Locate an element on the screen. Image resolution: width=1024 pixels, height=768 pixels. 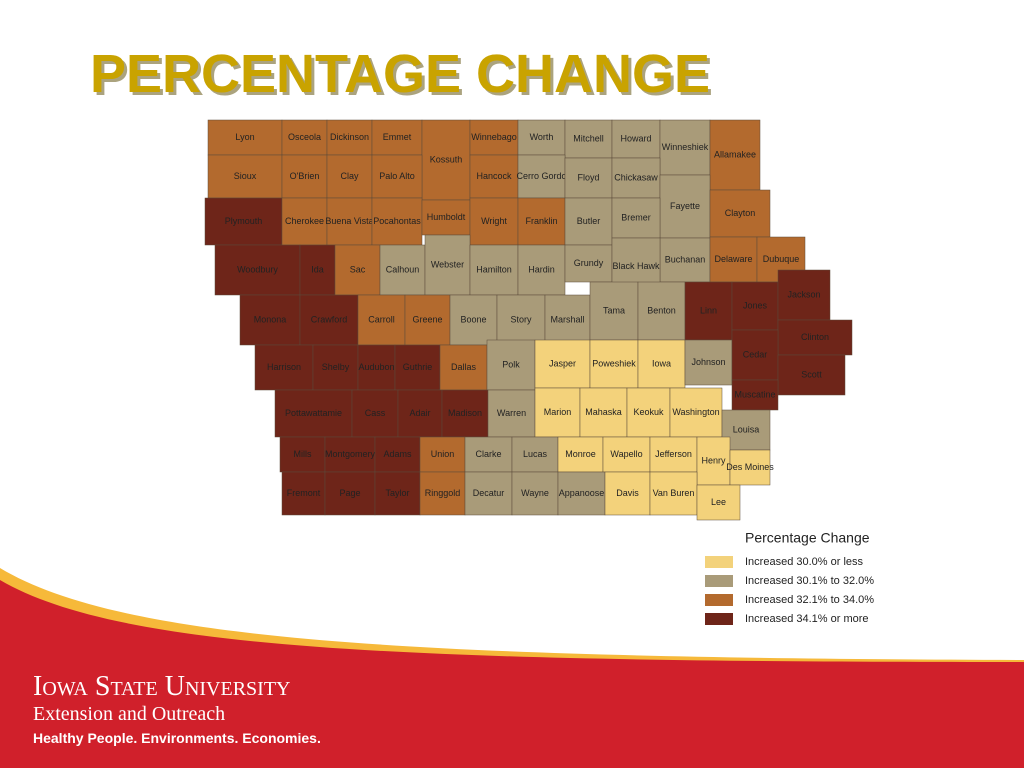
county-label: Des Moines is located at coordinates (750, 467).